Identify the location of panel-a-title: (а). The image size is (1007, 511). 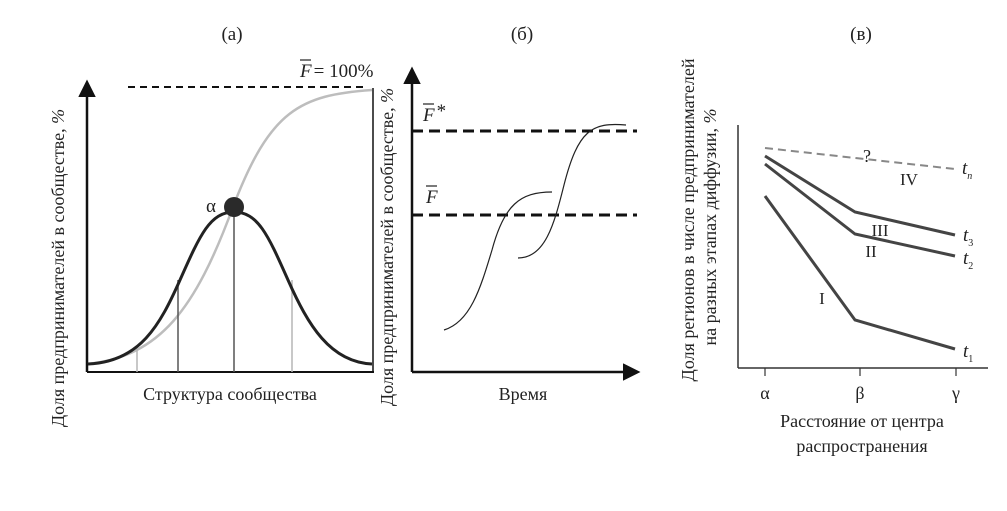
(231, 34).